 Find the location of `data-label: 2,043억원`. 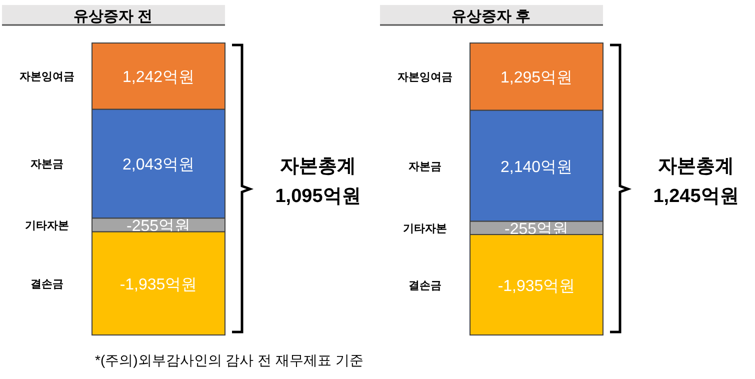

data-label: 2,043억원 is located at coordinates (158, 165).